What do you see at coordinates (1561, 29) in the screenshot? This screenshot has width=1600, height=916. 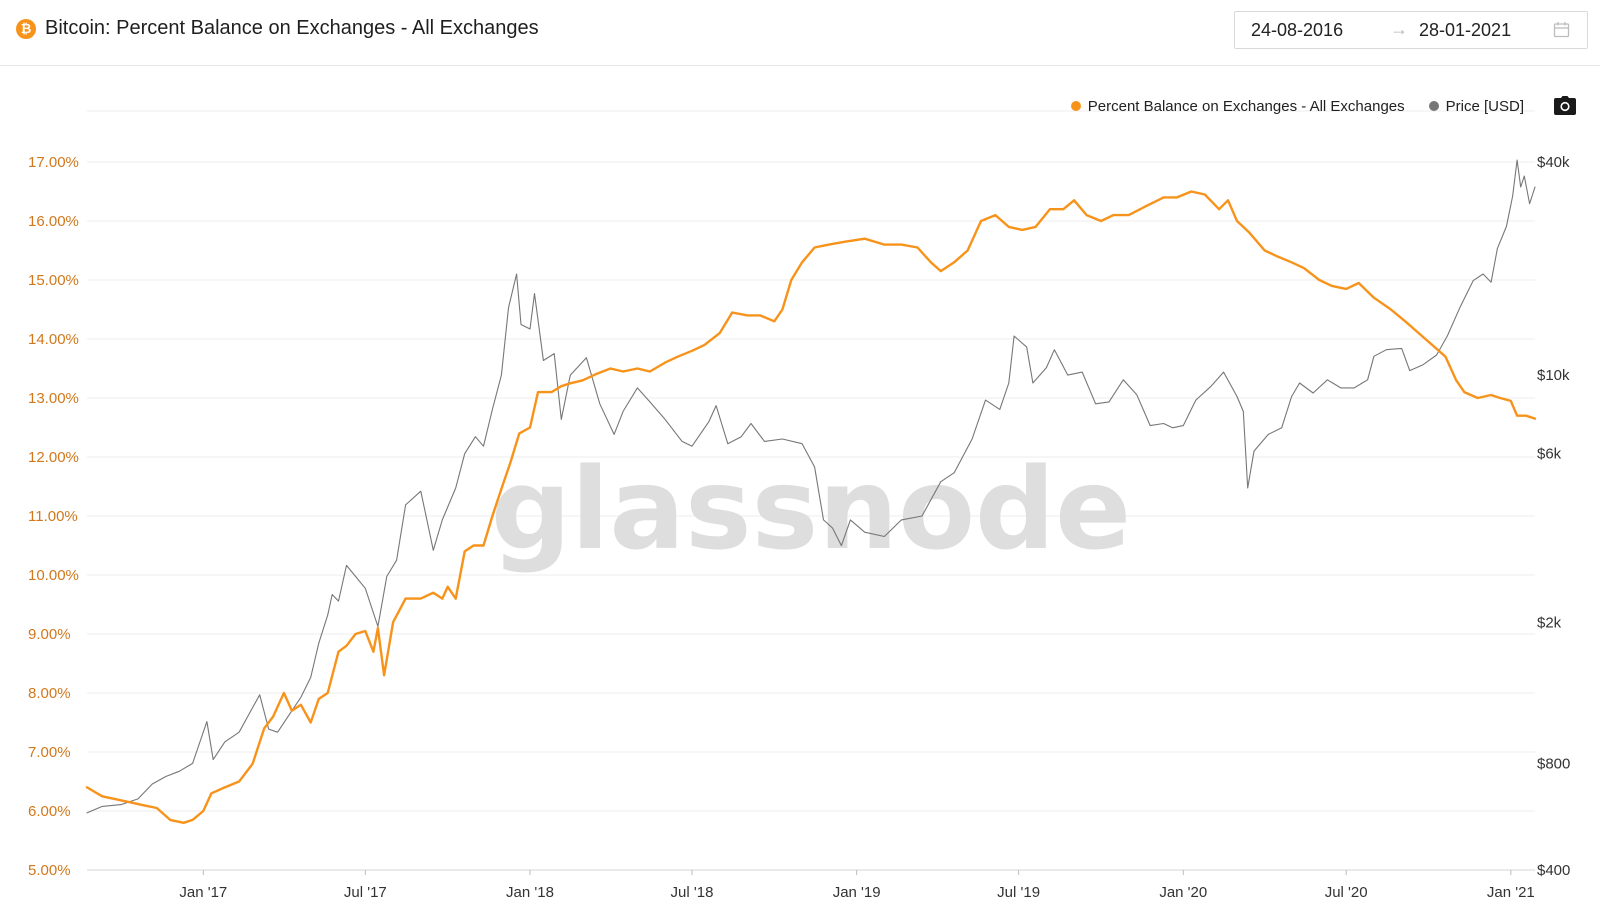 I see `calendar-icon` at bounding box center [1561, 29].